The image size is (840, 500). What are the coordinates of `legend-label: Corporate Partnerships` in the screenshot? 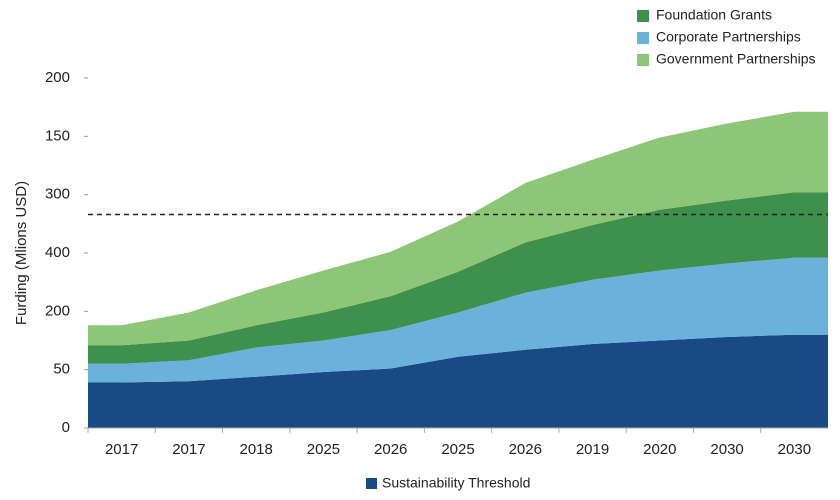 It's located at (728, 37).